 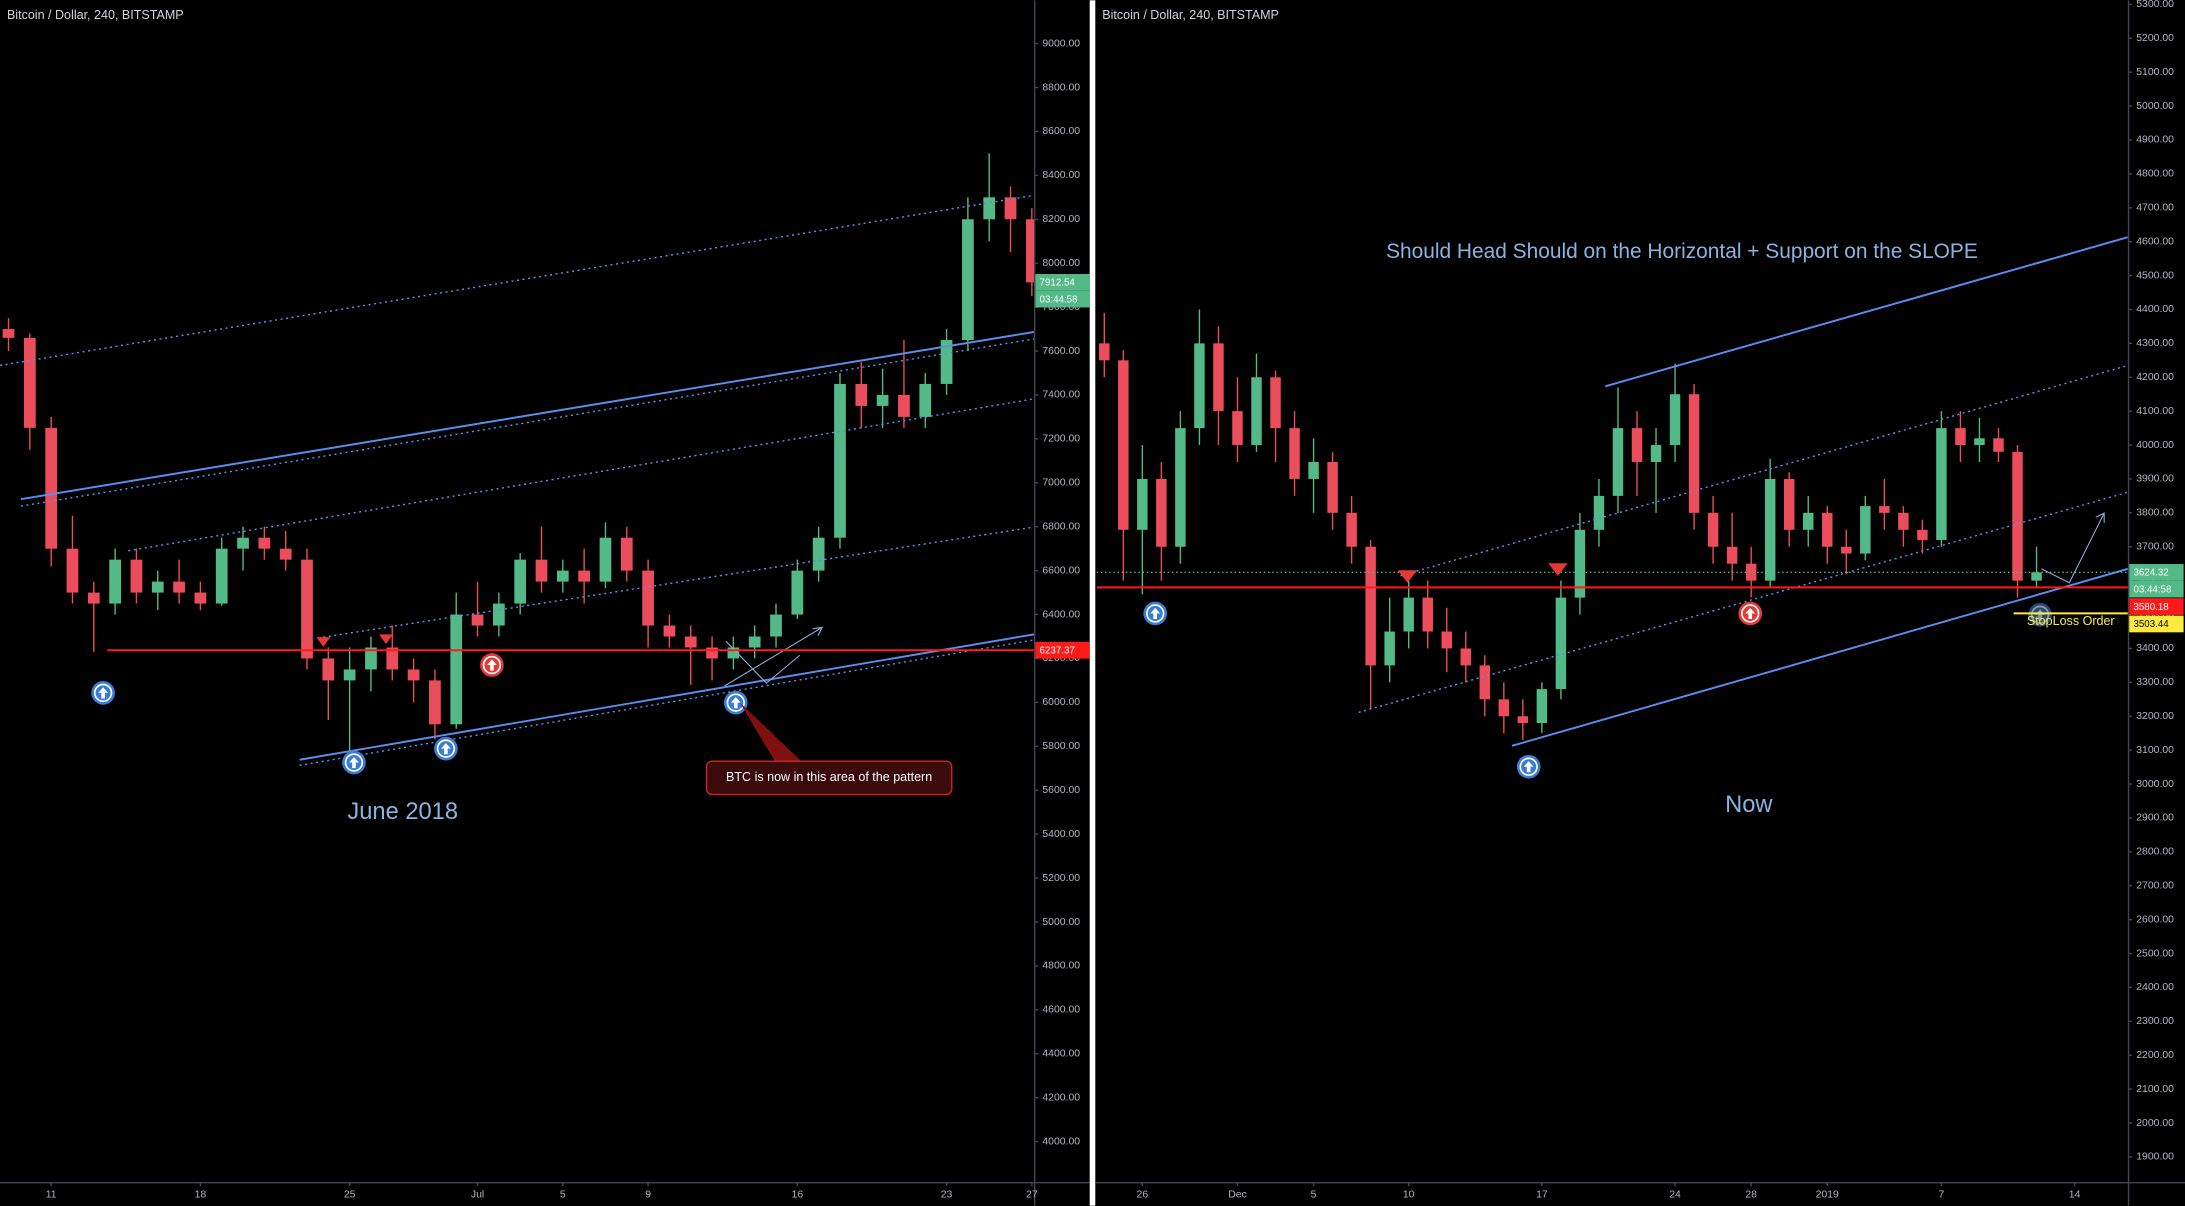 I want to click on y-tick-label: 5800.00, so click(x=1061, y=746).